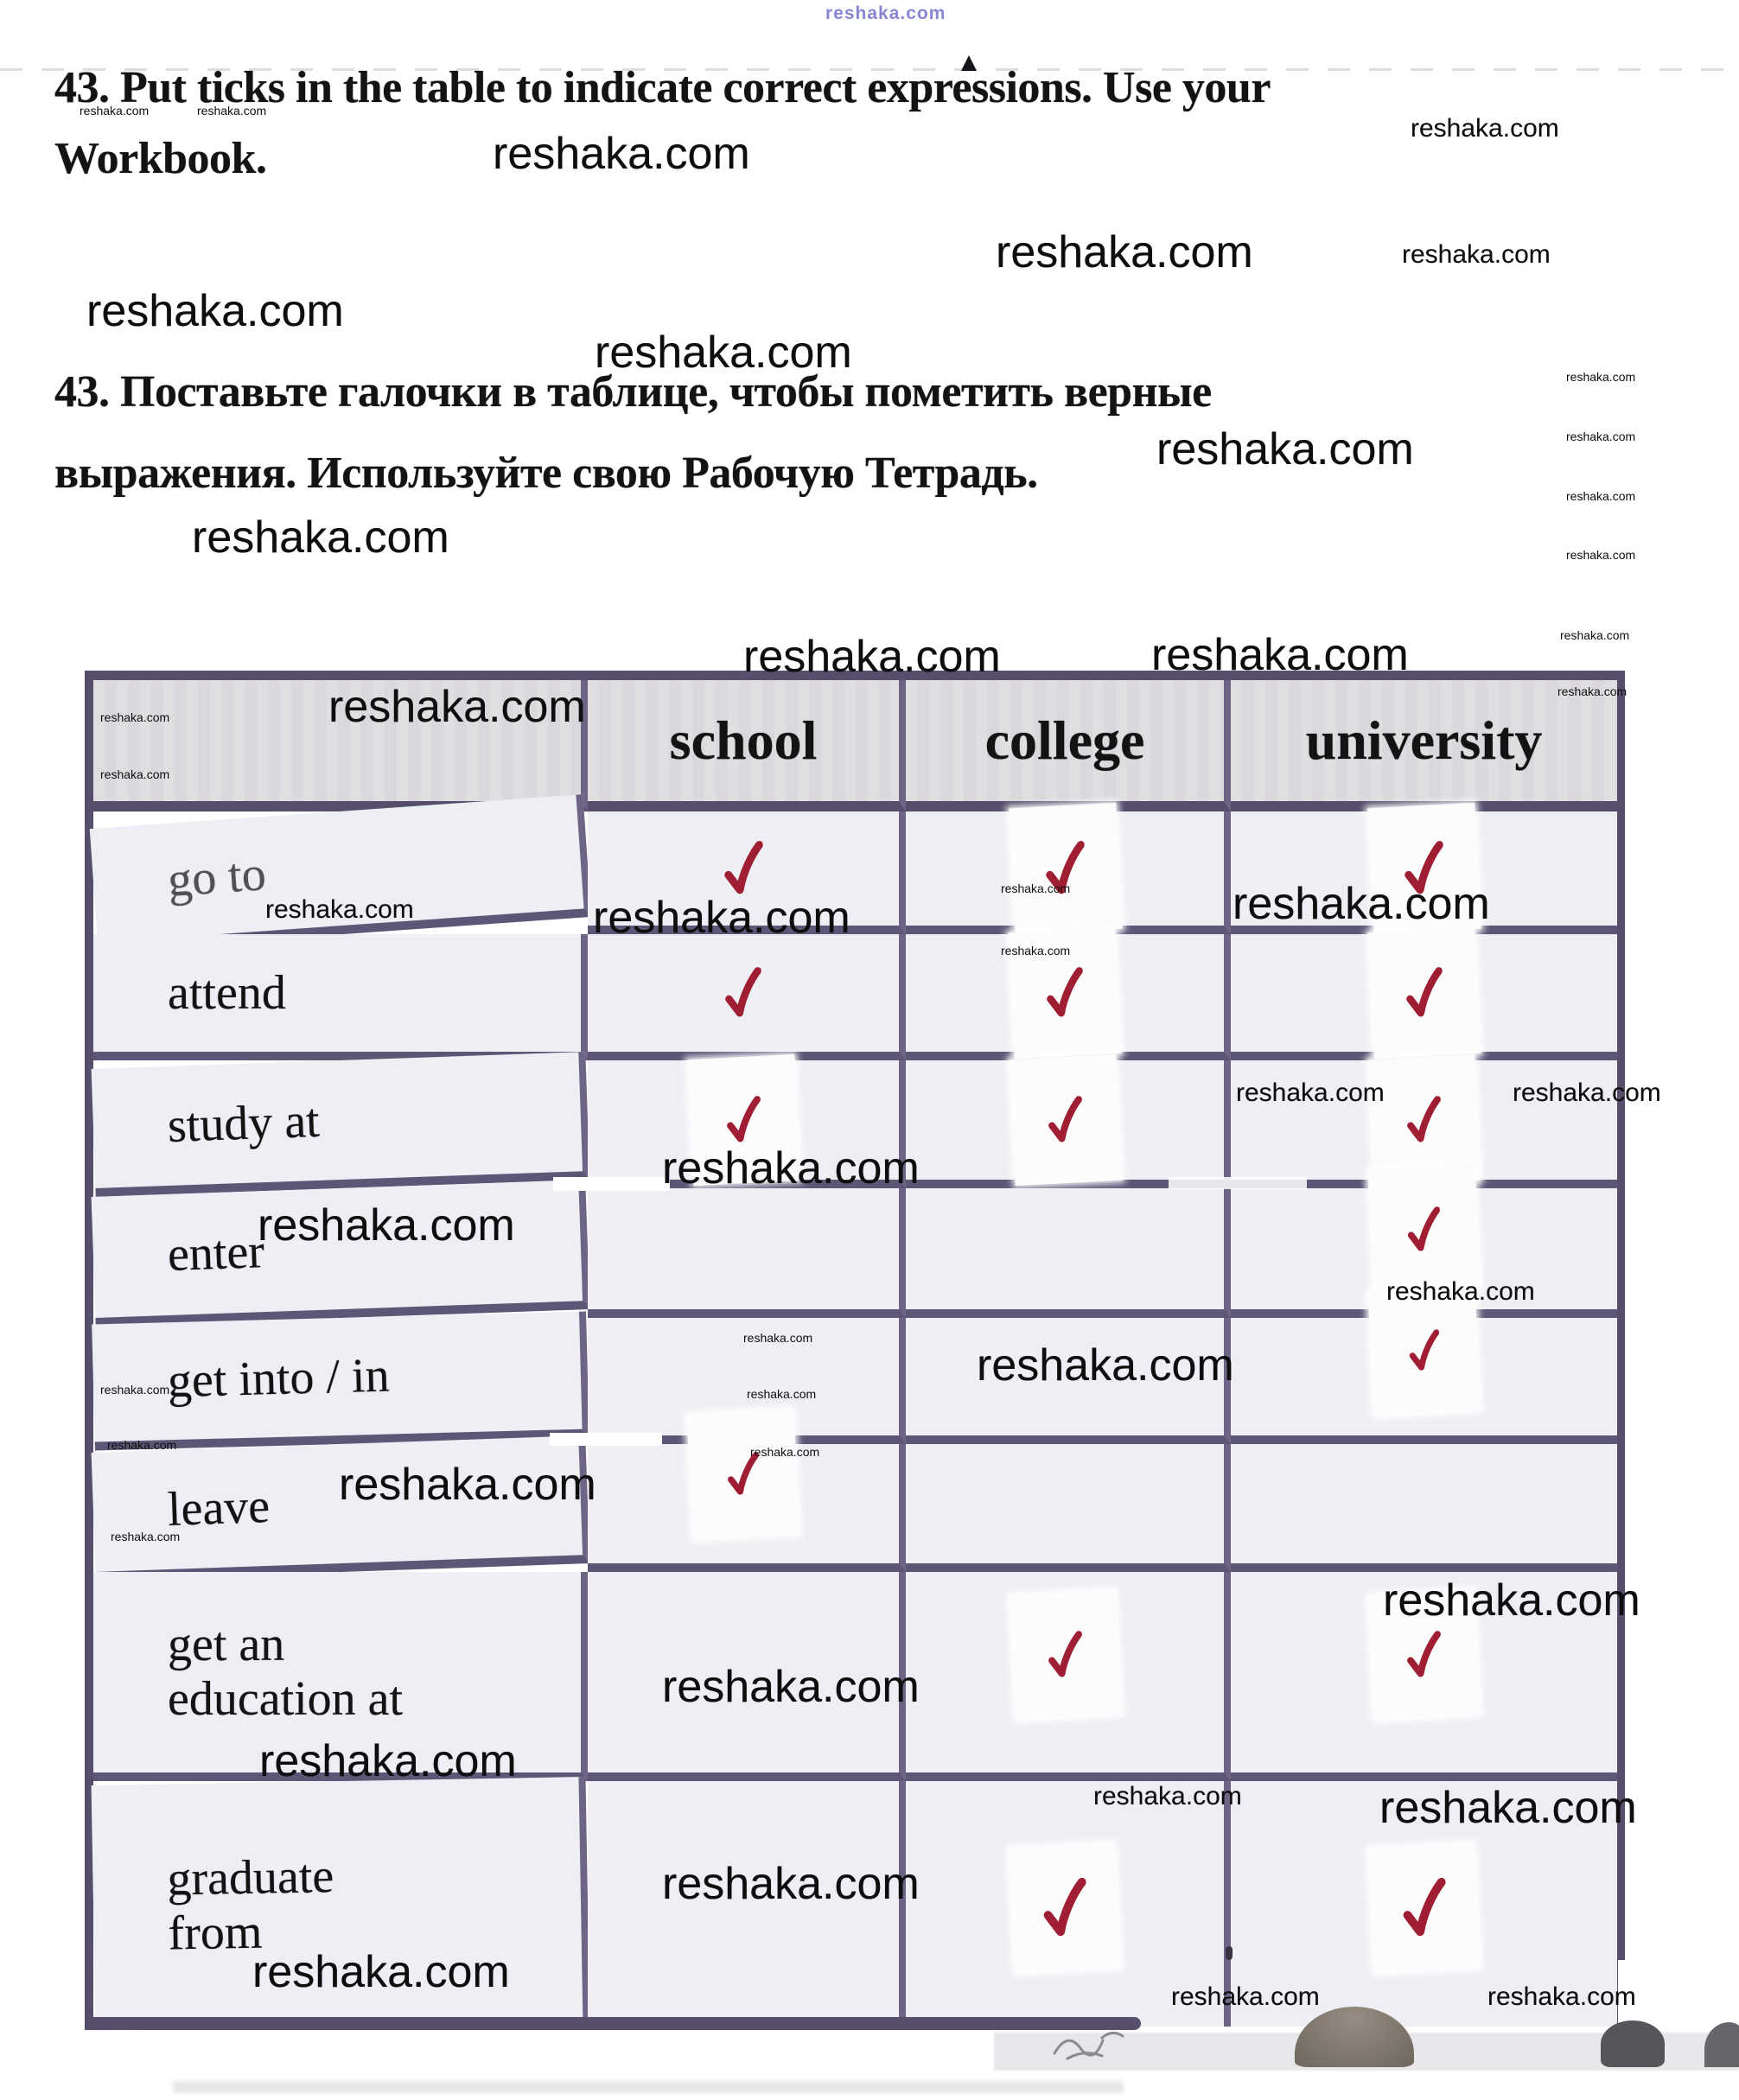  Describe the element at coordinates (1068, 1508) in the screenshot. I see `cell-leave-college` at that location.